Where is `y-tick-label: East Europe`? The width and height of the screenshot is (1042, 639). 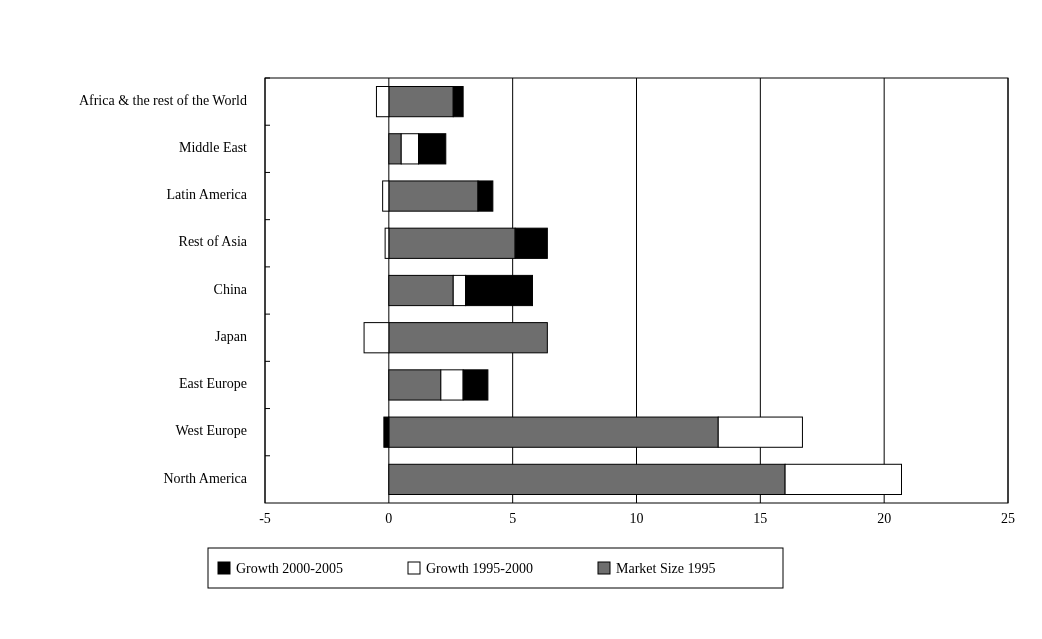
y-tick-label: East Europe is located at coordinates (212, 384).